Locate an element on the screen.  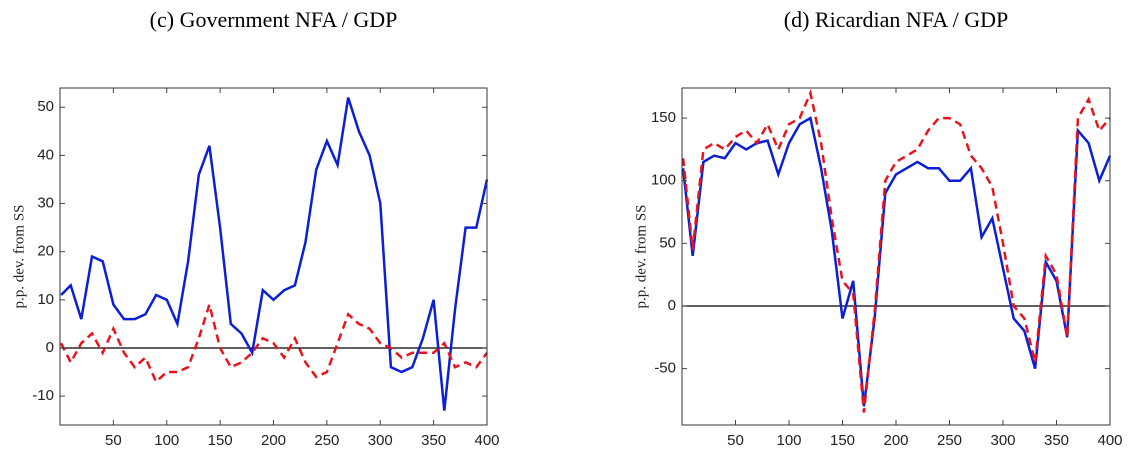
y-tick-label: 30 is located at coordinates (45, 203).